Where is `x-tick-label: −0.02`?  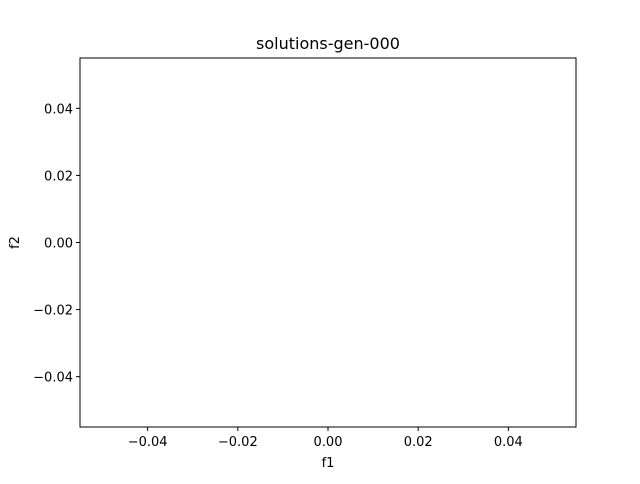 x-tick-label: −0.02 is located at coordinates (238, 442).